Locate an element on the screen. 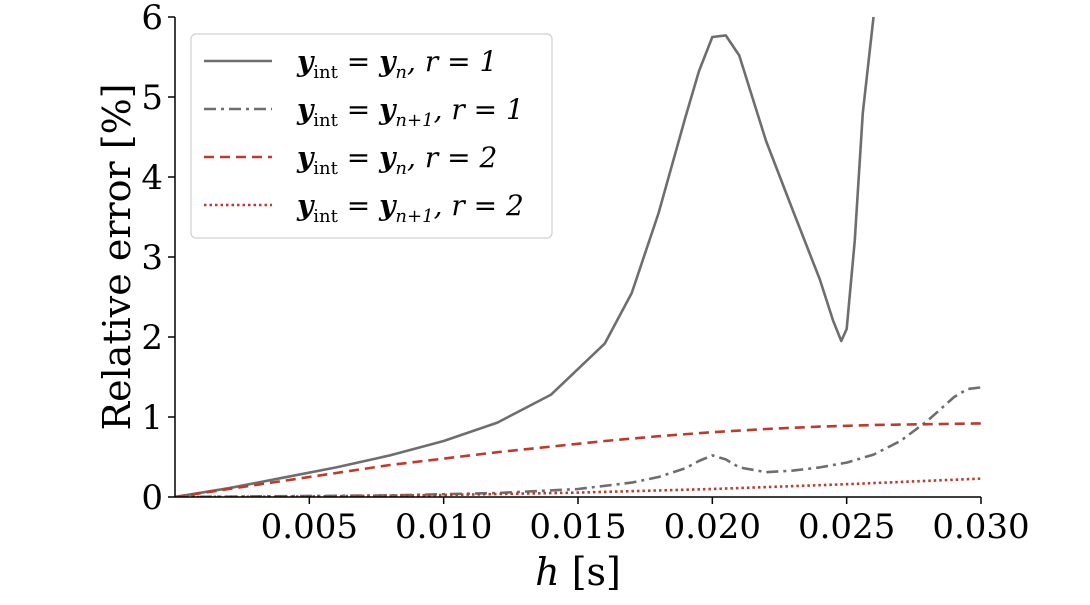 The height and width of the screenshot is (605, 1090). legend-box is located at coordinates (371, 136).